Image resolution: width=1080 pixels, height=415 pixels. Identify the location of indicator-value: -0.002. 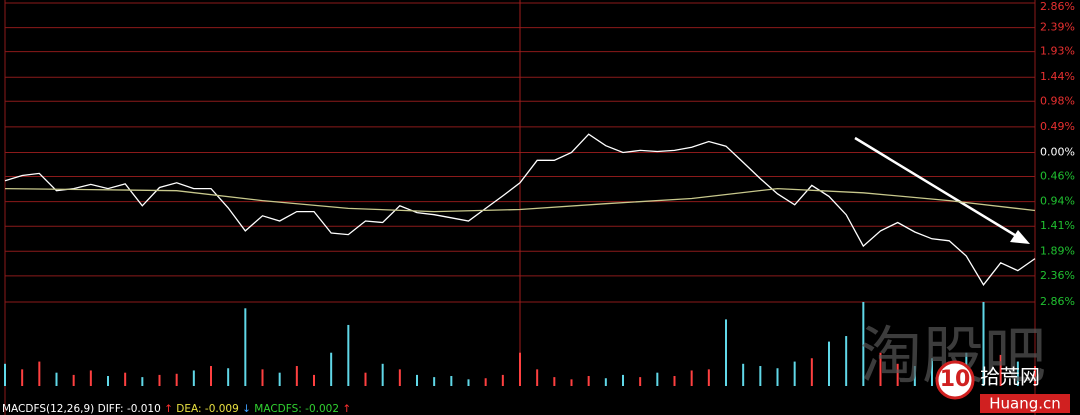
(322, 409).